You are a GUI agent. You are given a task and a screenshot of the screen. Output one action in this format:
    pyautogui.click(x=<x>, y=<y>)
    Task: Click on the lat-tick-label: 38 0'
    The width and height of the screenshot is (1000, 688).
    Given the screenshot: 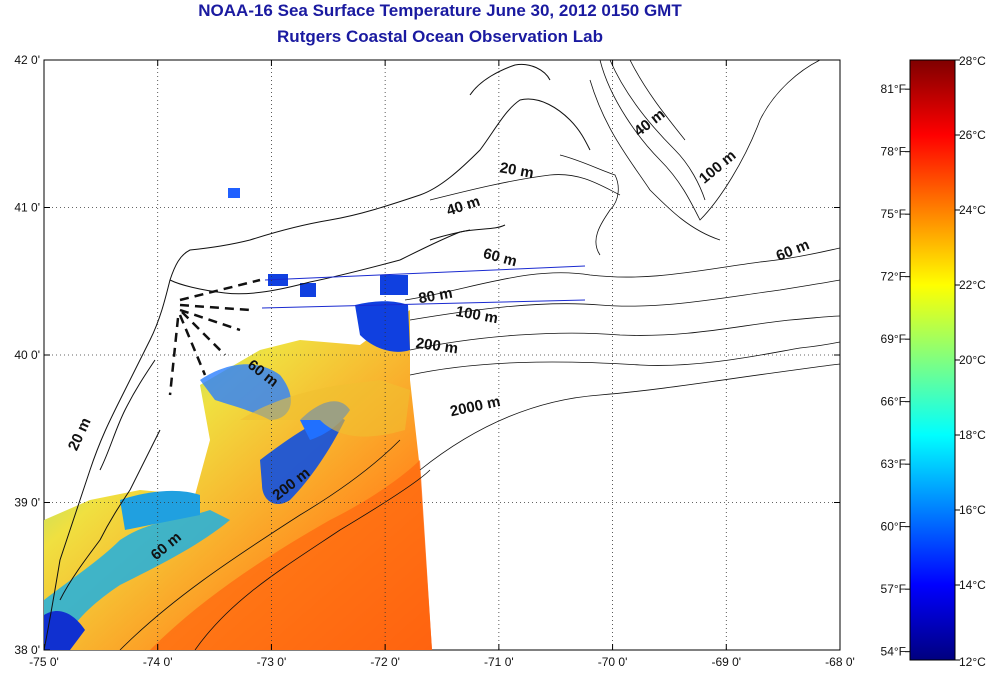 What is the action you would take?
    pyautogui.click(x=27, y=650)
    